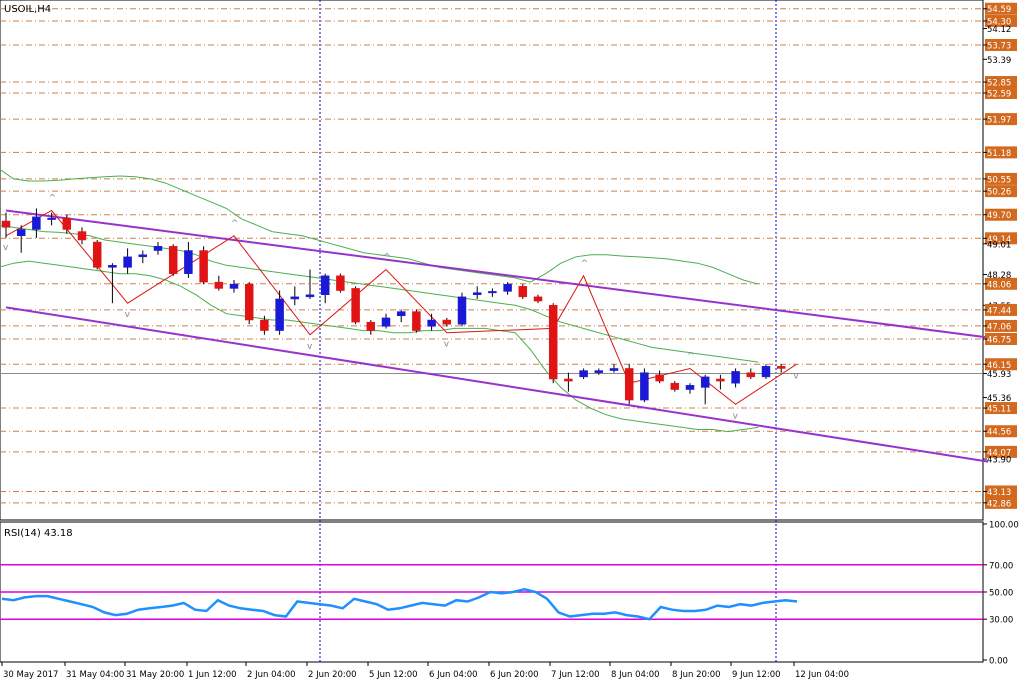 This screenshot has width=1024, height=683. I want to click on fractal-up-arrow-icon: ^, so click(235, 224).